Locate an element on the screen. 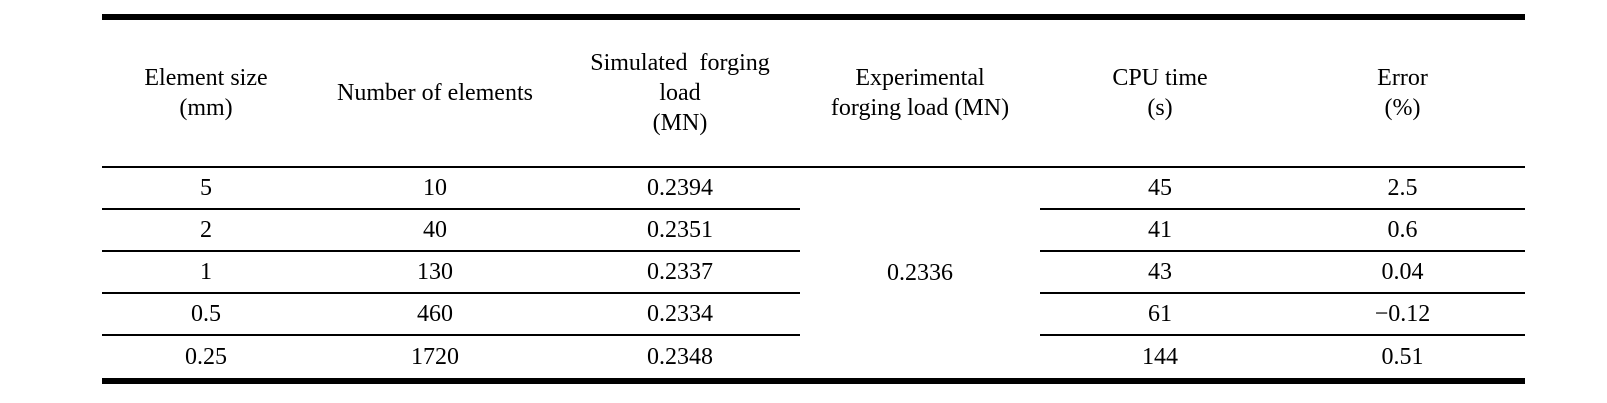 Image resolution: width=1607 pixels, height=403 pixels. cell-number-of-elements: 130 is located at coordinates (435, 273).